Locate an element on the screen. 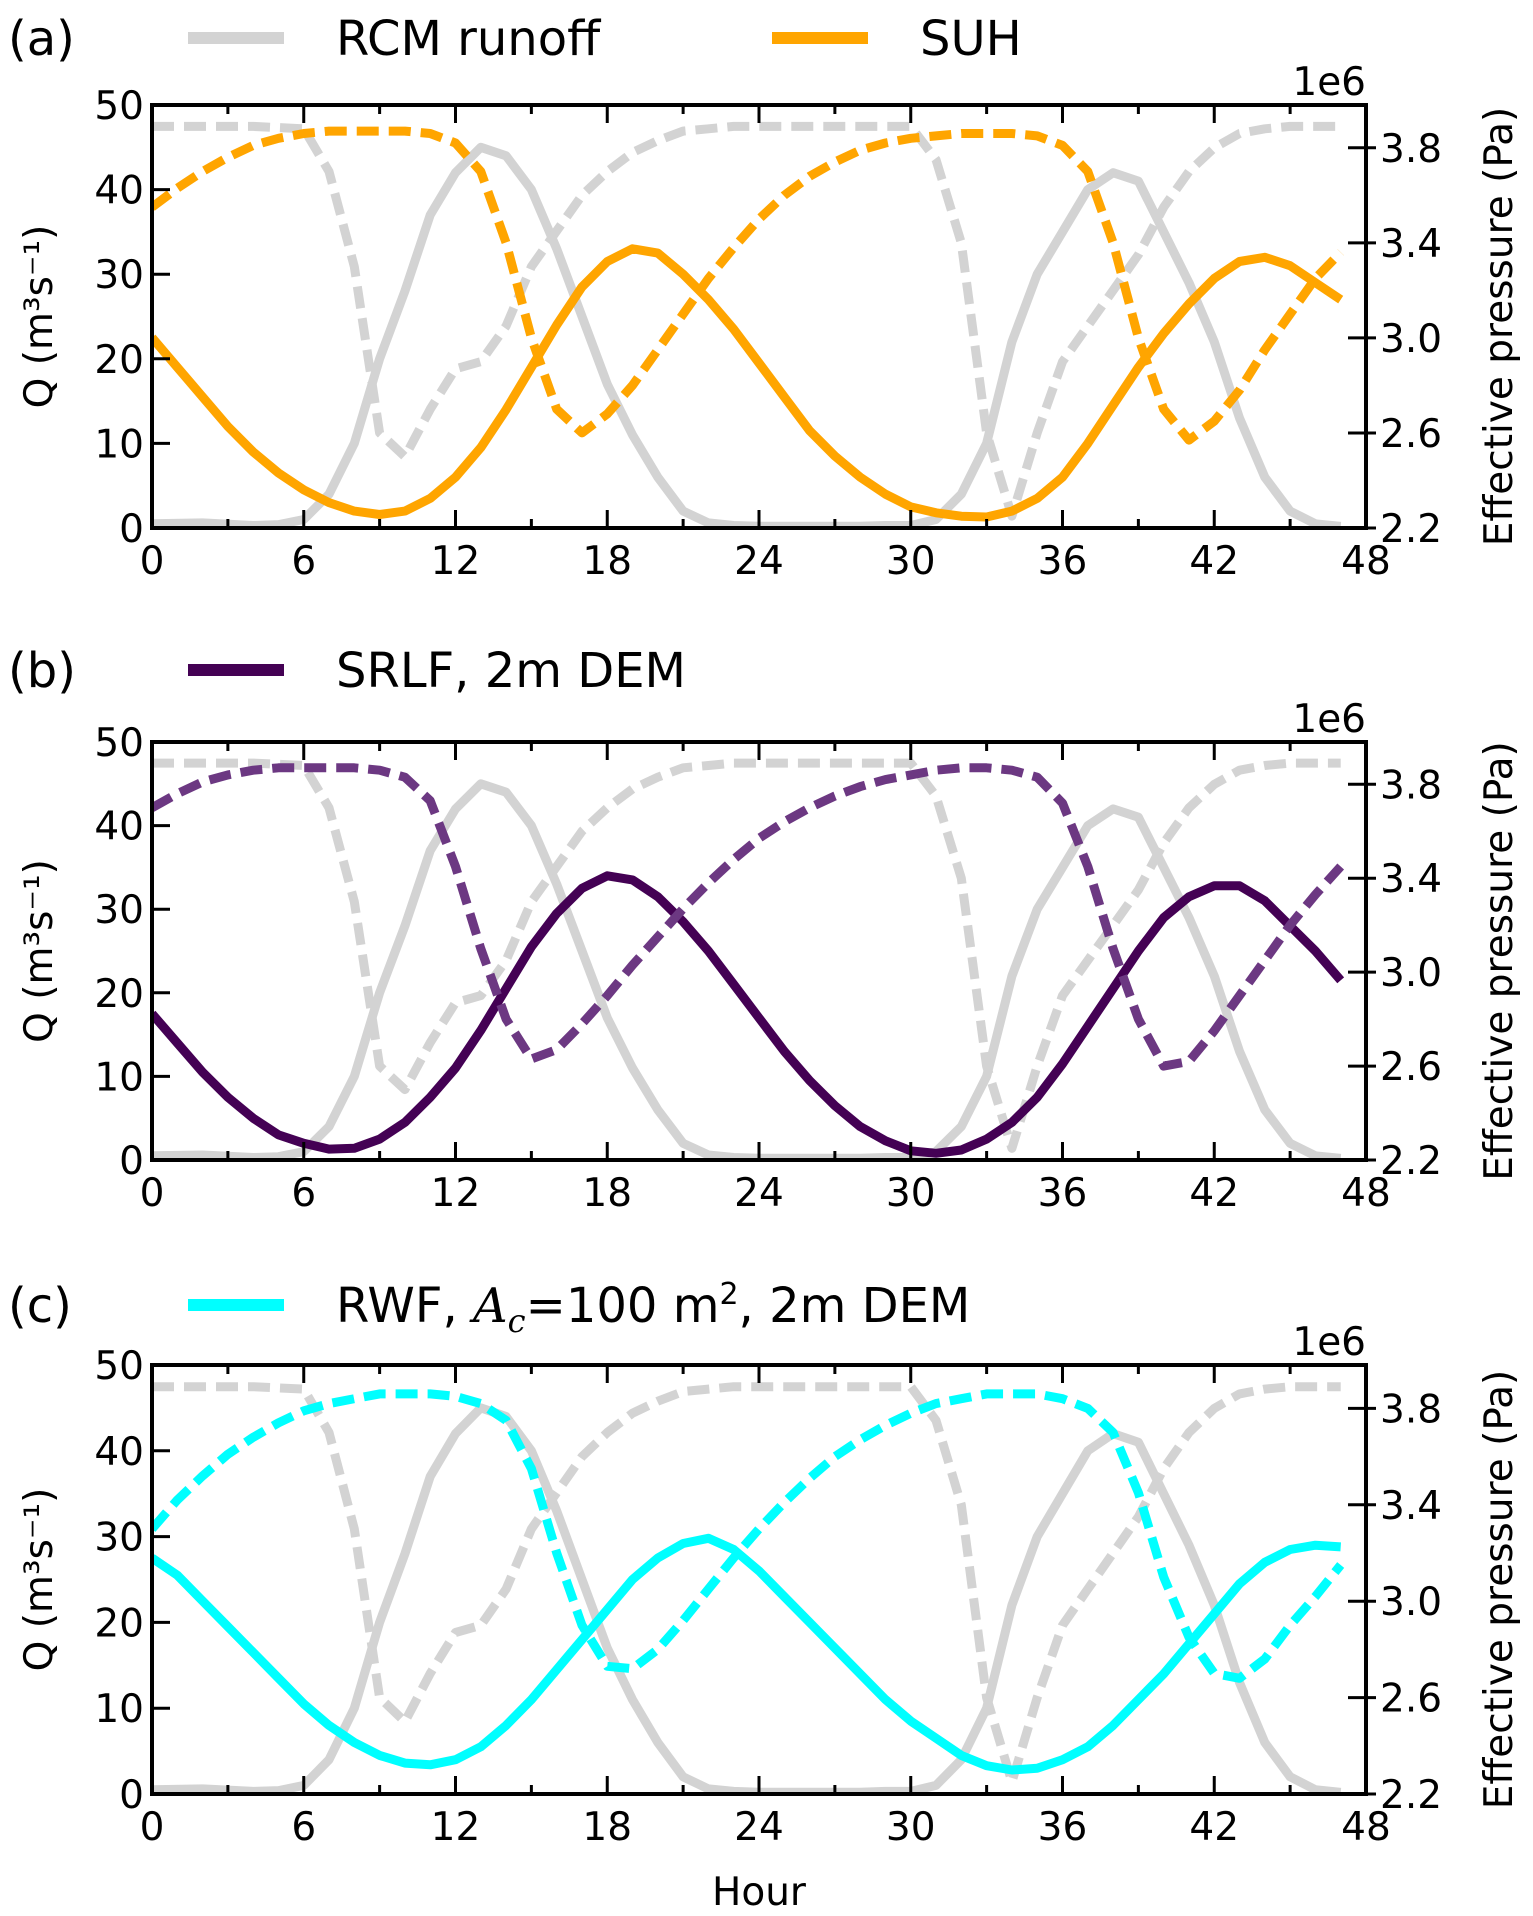 The width and height of the screenshot is (1533, 1916). panel-label: (c) is located at coordinates (40, 1306).